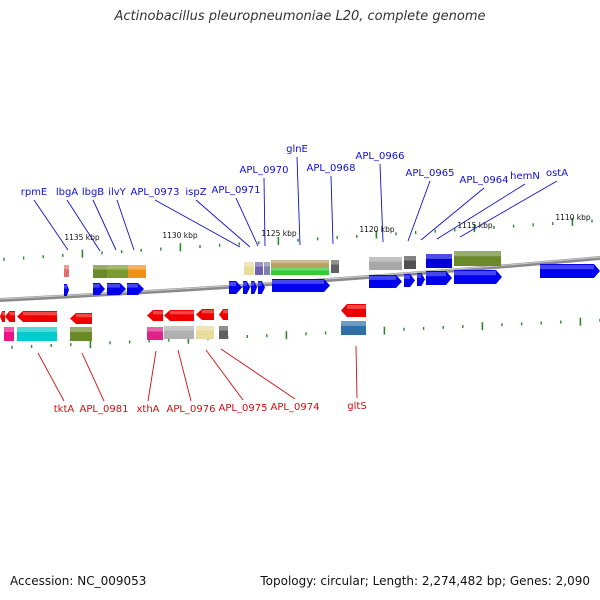 The image size is (600, 600). What do you see at coordinates (380, 156) in the screenshot?
I see `forward-gene-label: APL_0966` at bounding box center [380, 156].